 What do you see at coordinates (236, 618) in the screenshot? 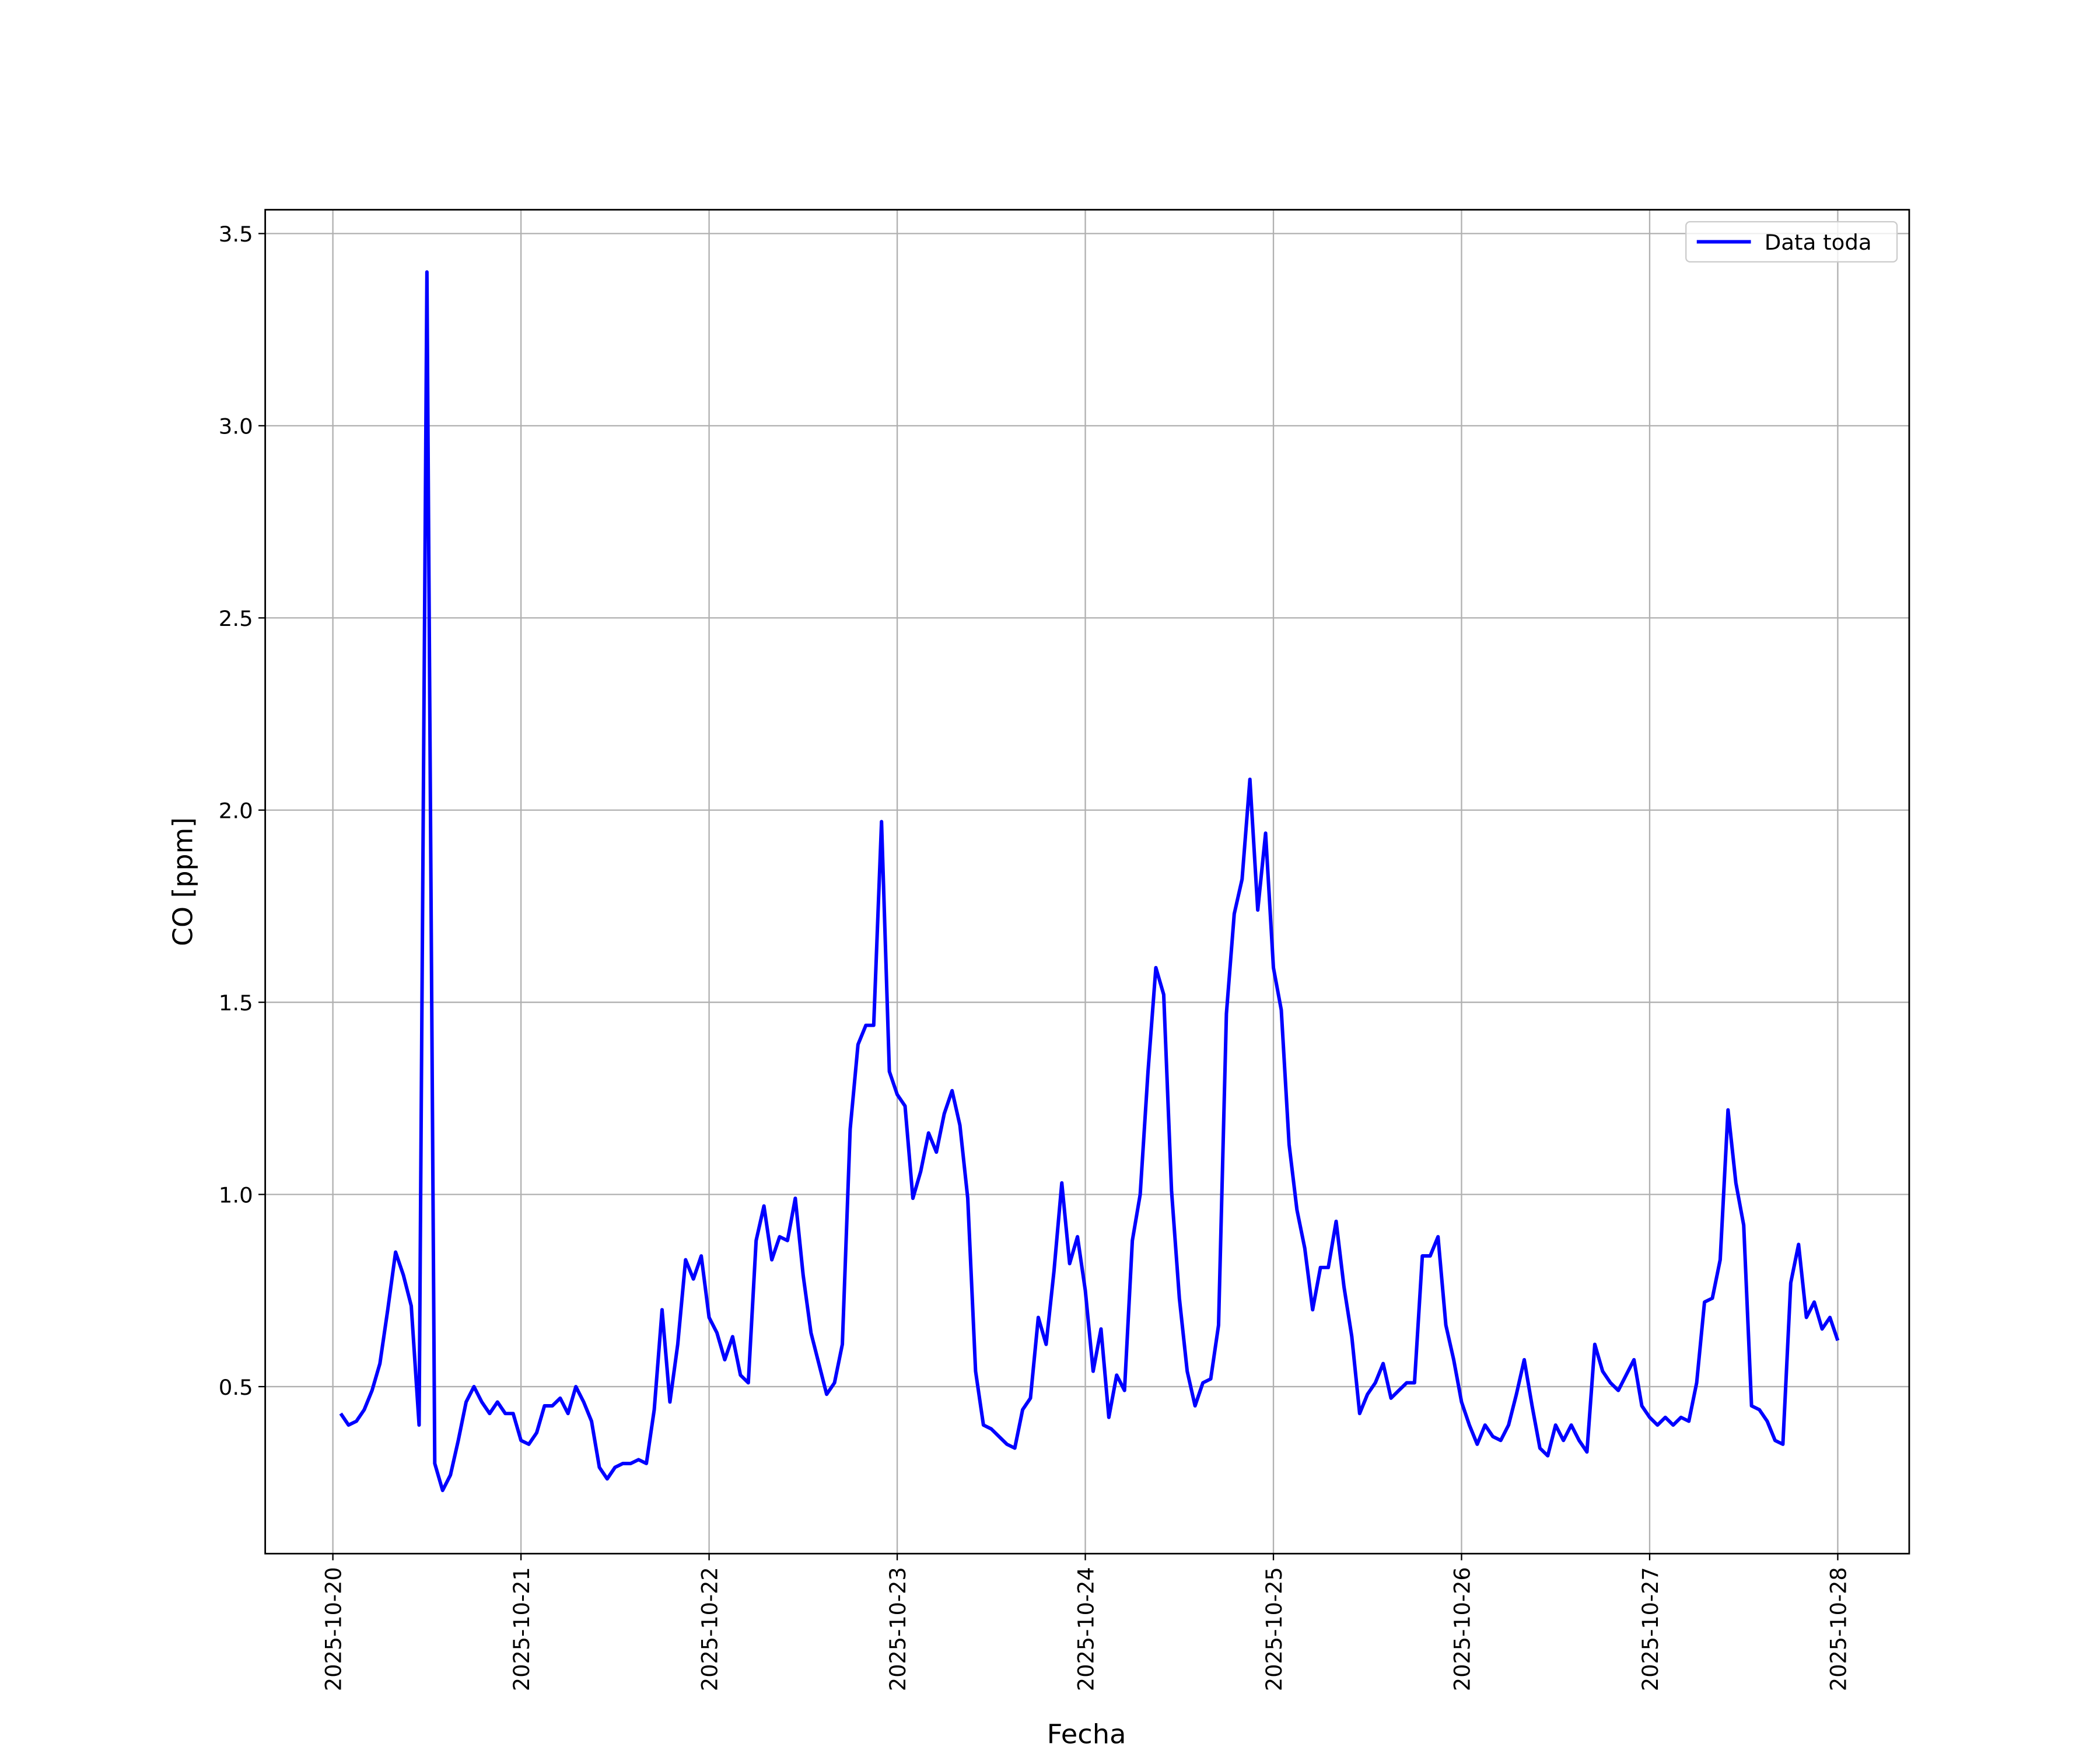
I see `y-tick-label: 2.5` at bounding box center [236, 618].